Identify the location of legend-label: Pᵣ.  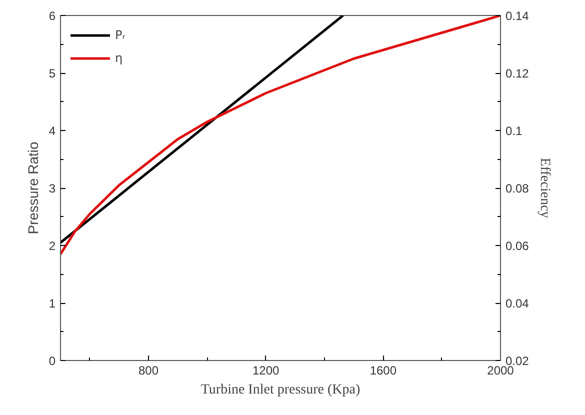
(120, 35).